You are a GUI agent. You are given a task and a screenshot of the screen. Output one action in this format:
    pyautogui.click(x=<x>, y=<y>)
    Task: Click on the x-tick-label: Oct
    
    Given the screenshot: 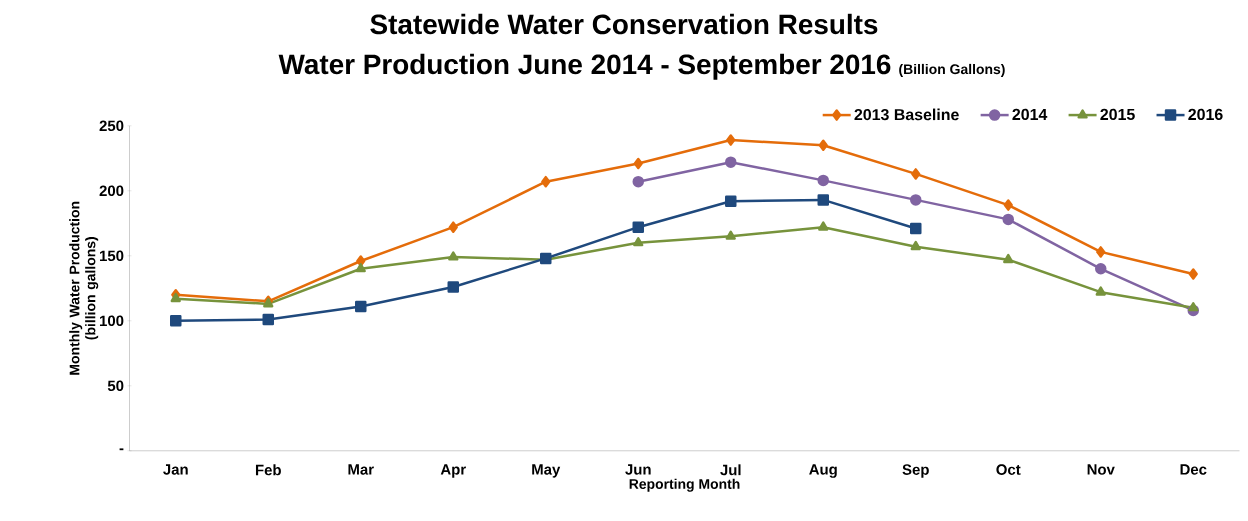 What is the action you would take?
    pyautogui.click(x=1008, y=469)
    